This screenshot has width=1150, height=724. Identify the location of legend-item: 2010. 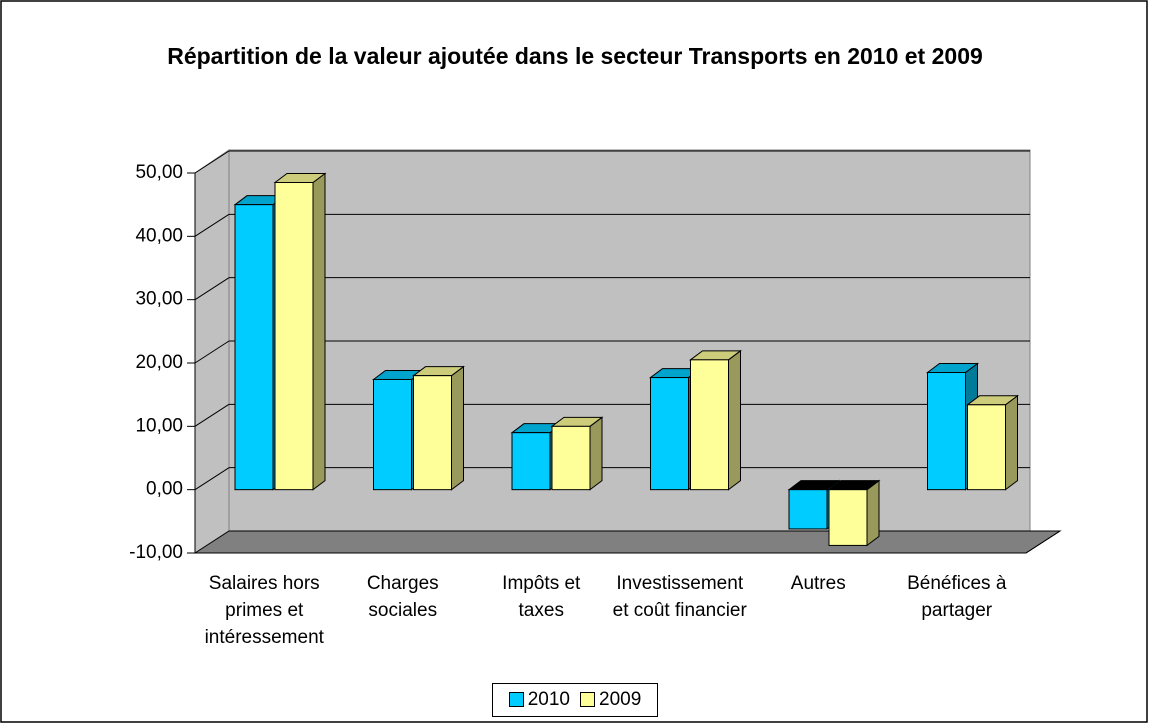
(539, 700).